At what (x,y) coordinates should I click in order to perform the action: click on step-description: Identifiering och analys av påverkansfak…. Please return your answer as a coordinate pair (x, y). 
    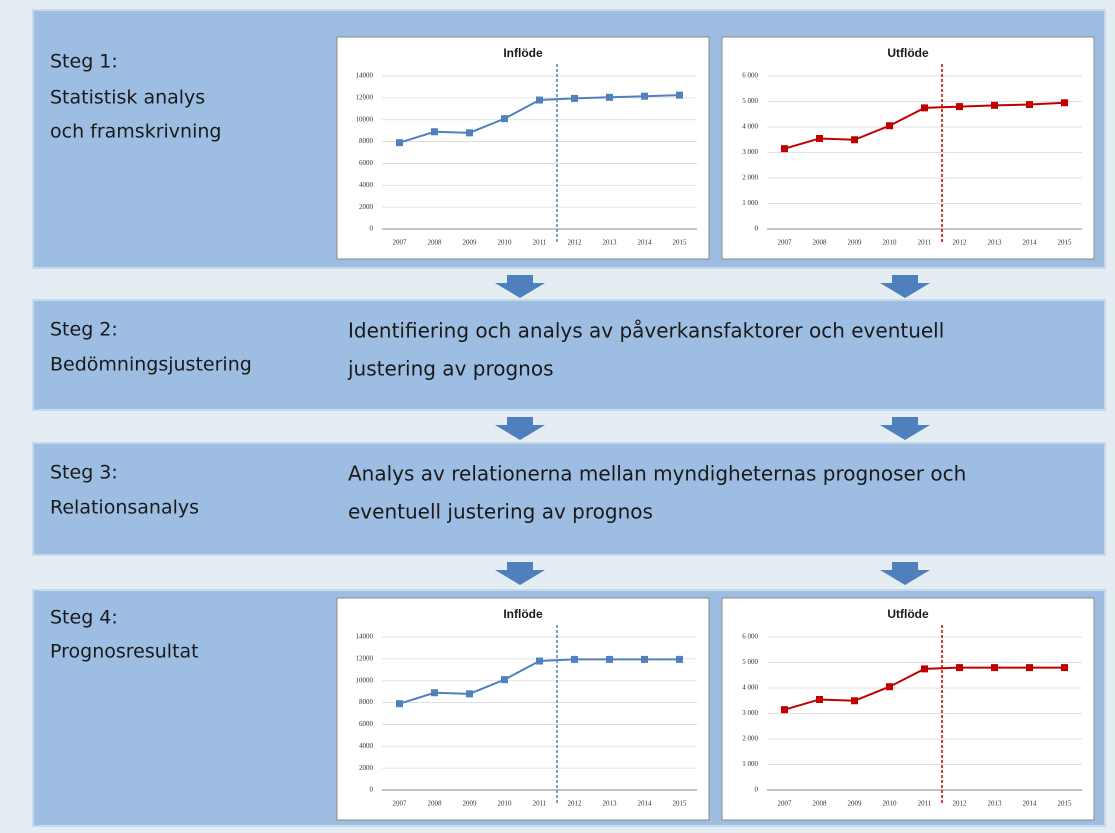
    Looking at the image, I should click on (646, 331).